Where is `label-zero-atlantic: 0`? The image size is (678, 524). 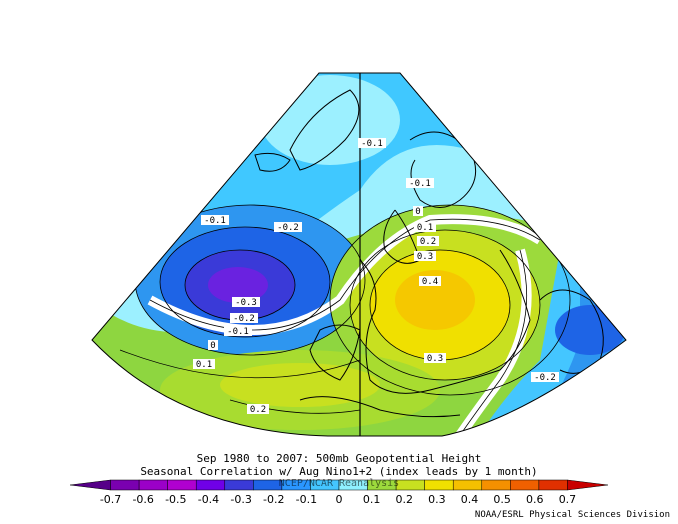
label-zero-atlantic: 0 is located at coordinates (212, 346).